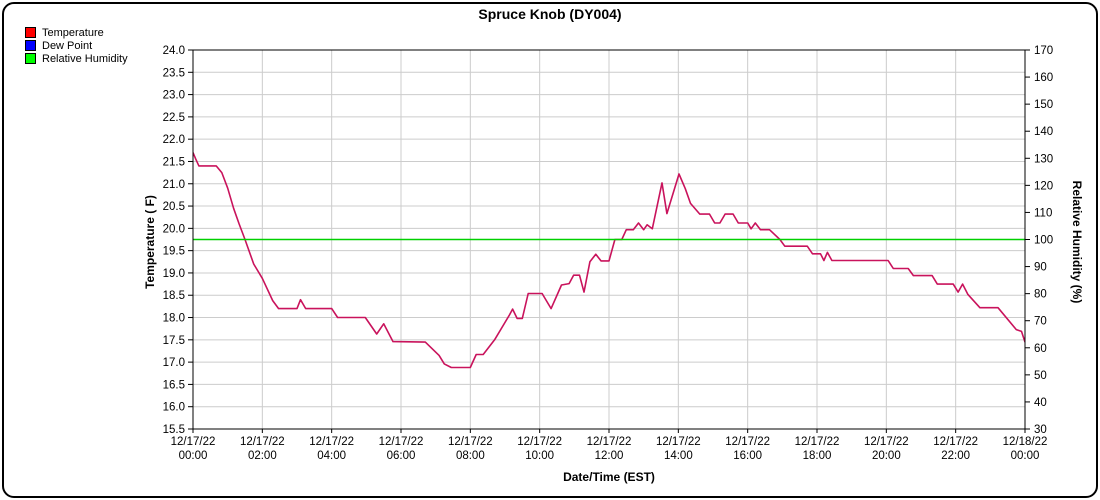 This screenshot has height=500, width=1100. Describe the element at coordinates (401, 456) in the screenshot. I see `svg-text: 06:00` at that location.